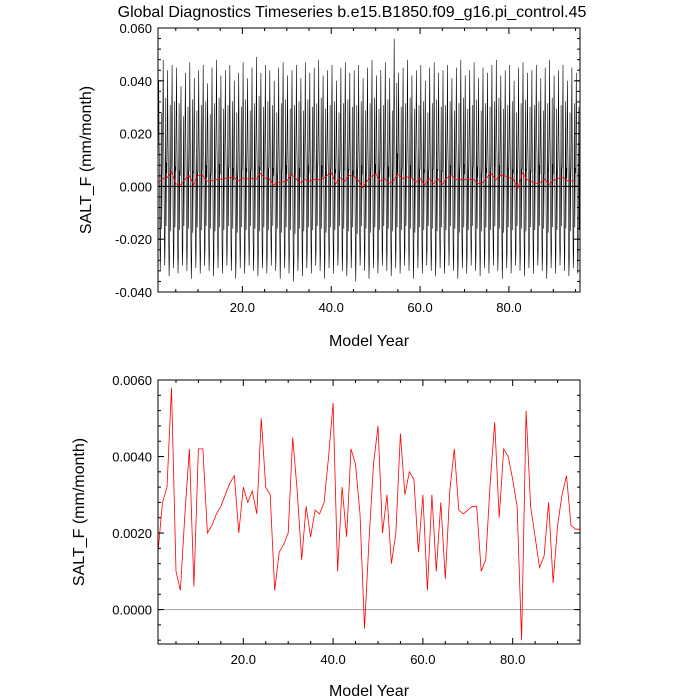 The height and width of the screenshot is (700, 700). What do you see at coordinates (135, 81) in the screenshot?
I see `top-y-tick-label: 0.040` at bounding box center [135, 81].